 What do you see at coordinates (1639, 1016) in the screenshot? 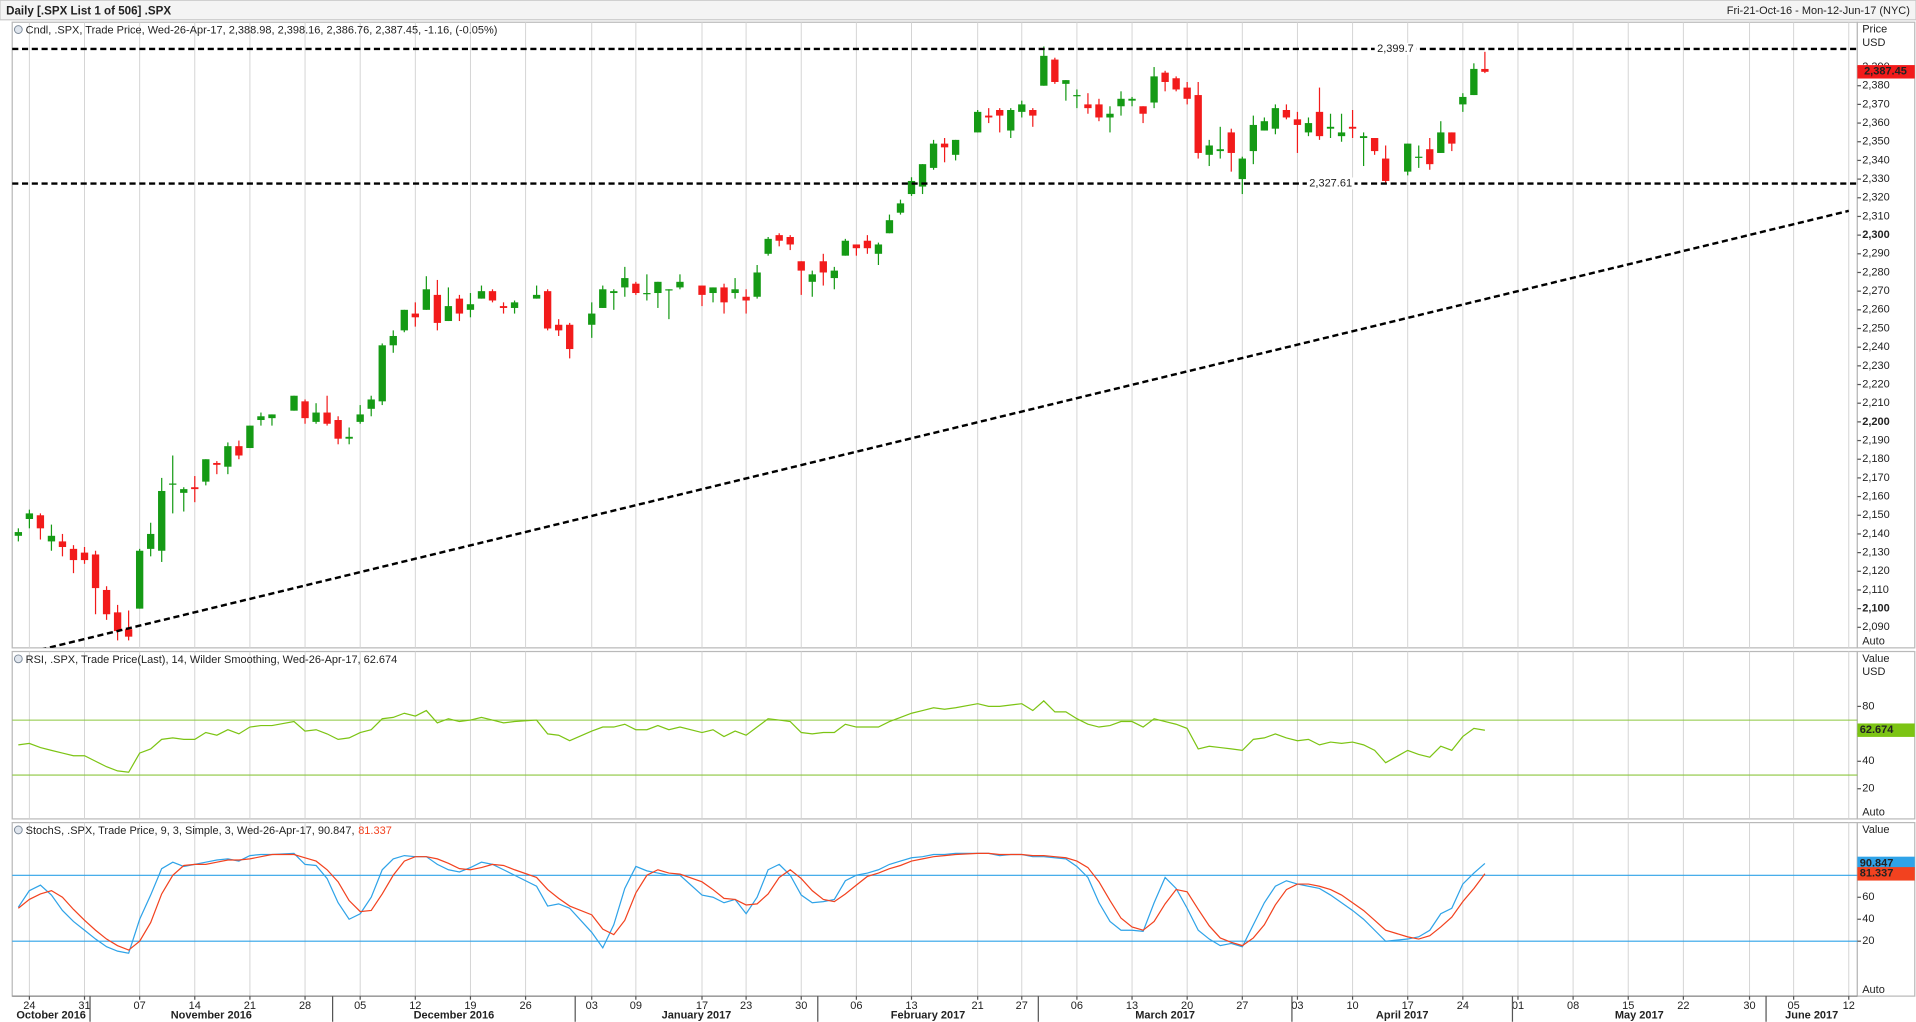
I see `month-label: May 2017` at bounding box center [1639, 1016].